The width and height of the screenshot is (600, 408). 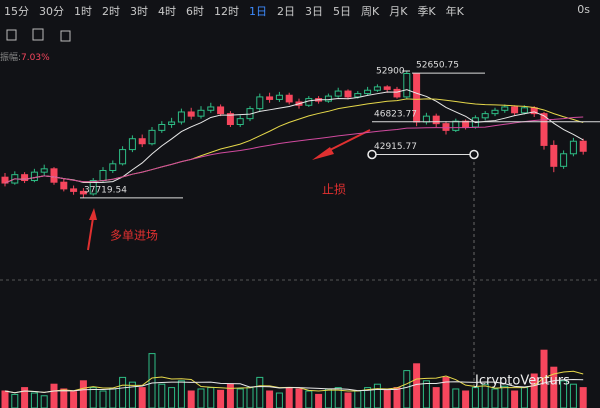 I want to click on amplitude-label: 振幅:, so click(x=11, y=58).